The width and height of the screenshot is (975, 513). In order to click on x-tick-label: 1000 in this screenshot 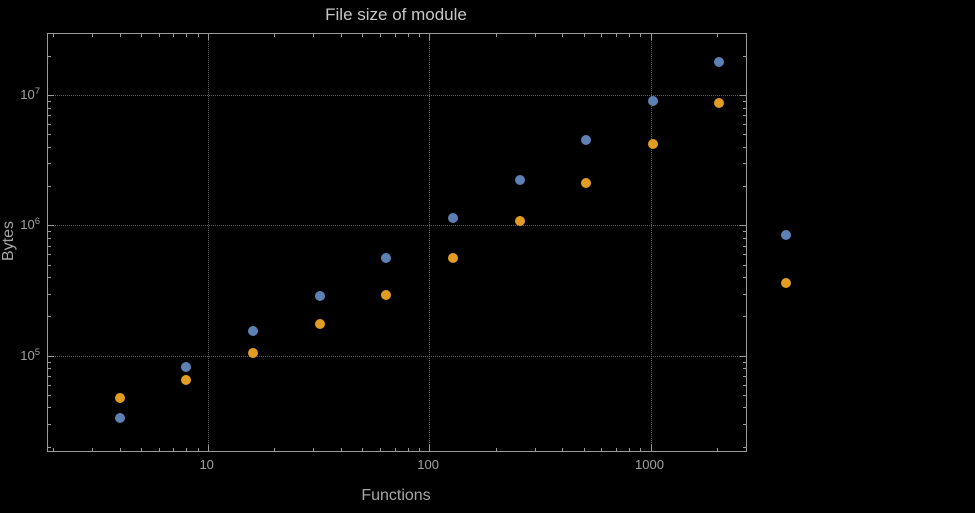, I will do `click(649, 464)`.